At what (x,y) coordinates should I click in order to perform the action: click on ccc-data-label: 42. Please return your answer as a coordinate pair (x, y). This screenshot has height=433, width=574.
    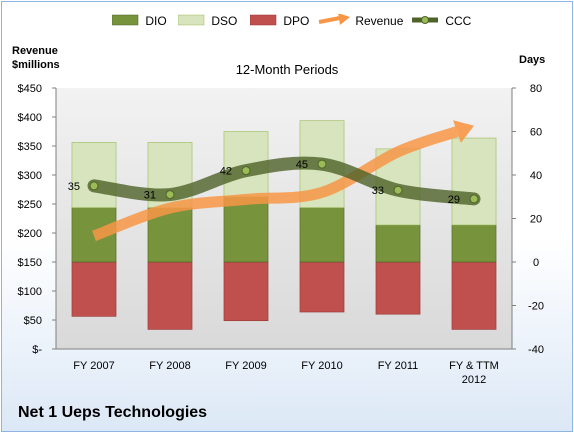
    Looking at the image, I should click on (226, 172).